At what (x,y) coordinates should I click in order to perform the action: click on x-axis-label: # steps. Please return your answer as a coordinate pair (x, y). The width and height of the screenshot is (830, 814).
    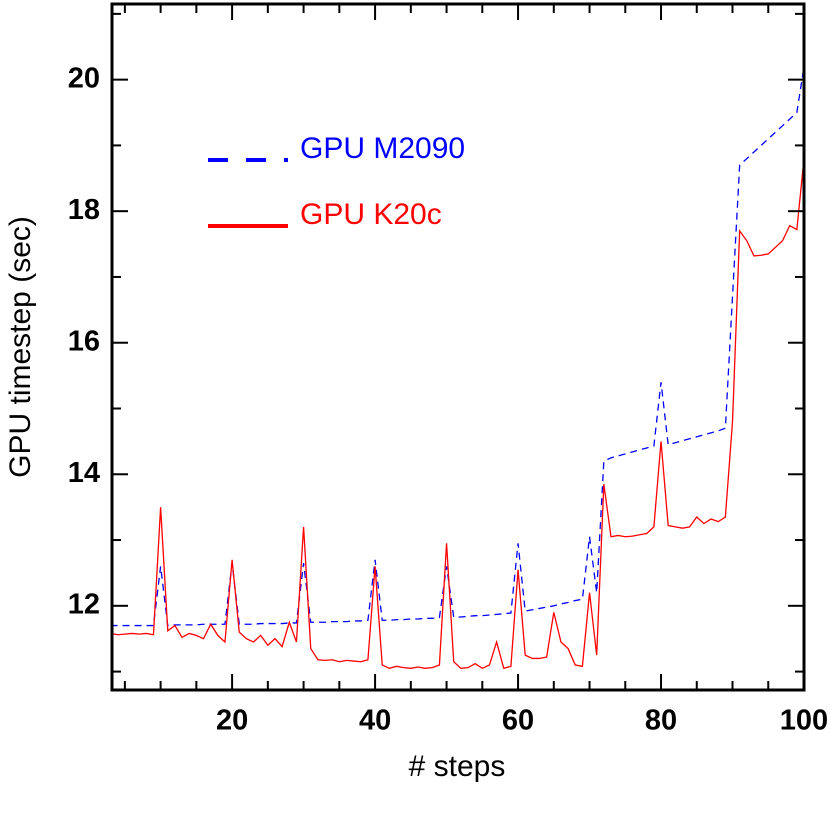
    Looking at the image, I should click on (457, 766).